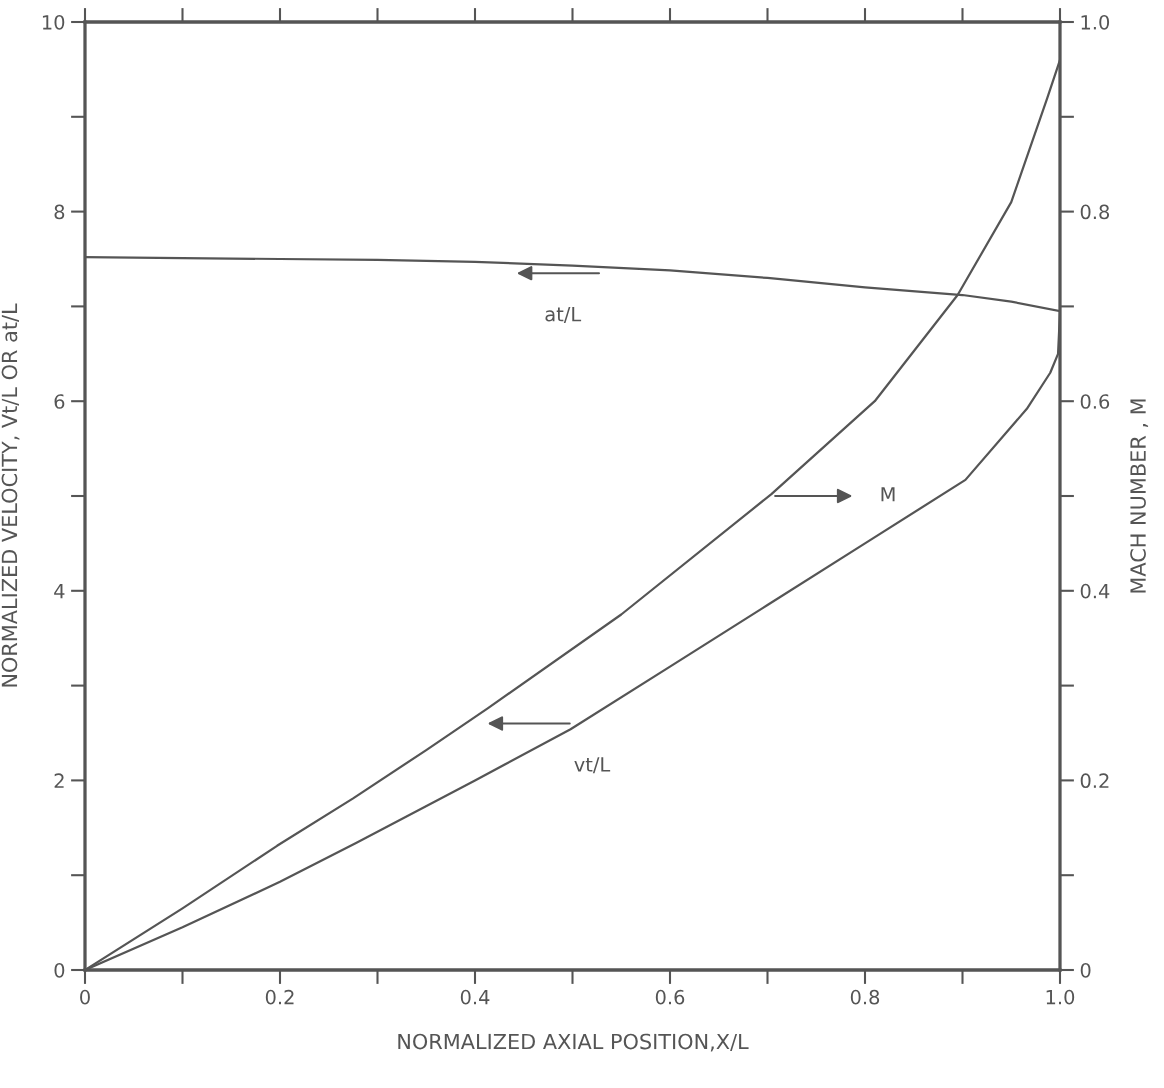 Image resolution: width=1164 pixels, height=1088 pixels. What do you see at coordinates (59, 970) in the screenshot?
I see `y-tick-label: 0` at bounding box center [59, 970].